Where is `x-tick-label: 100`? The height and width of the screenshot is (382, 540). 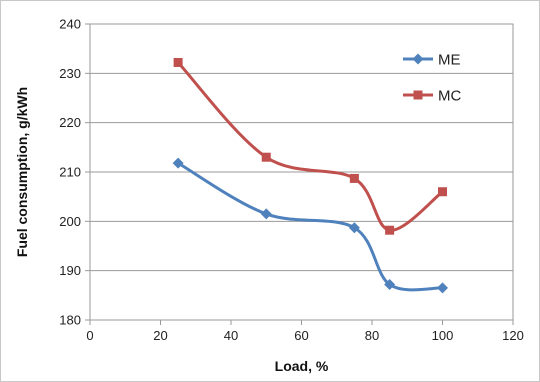 x-tick-label: 100 is located at coordinates (443, 335).